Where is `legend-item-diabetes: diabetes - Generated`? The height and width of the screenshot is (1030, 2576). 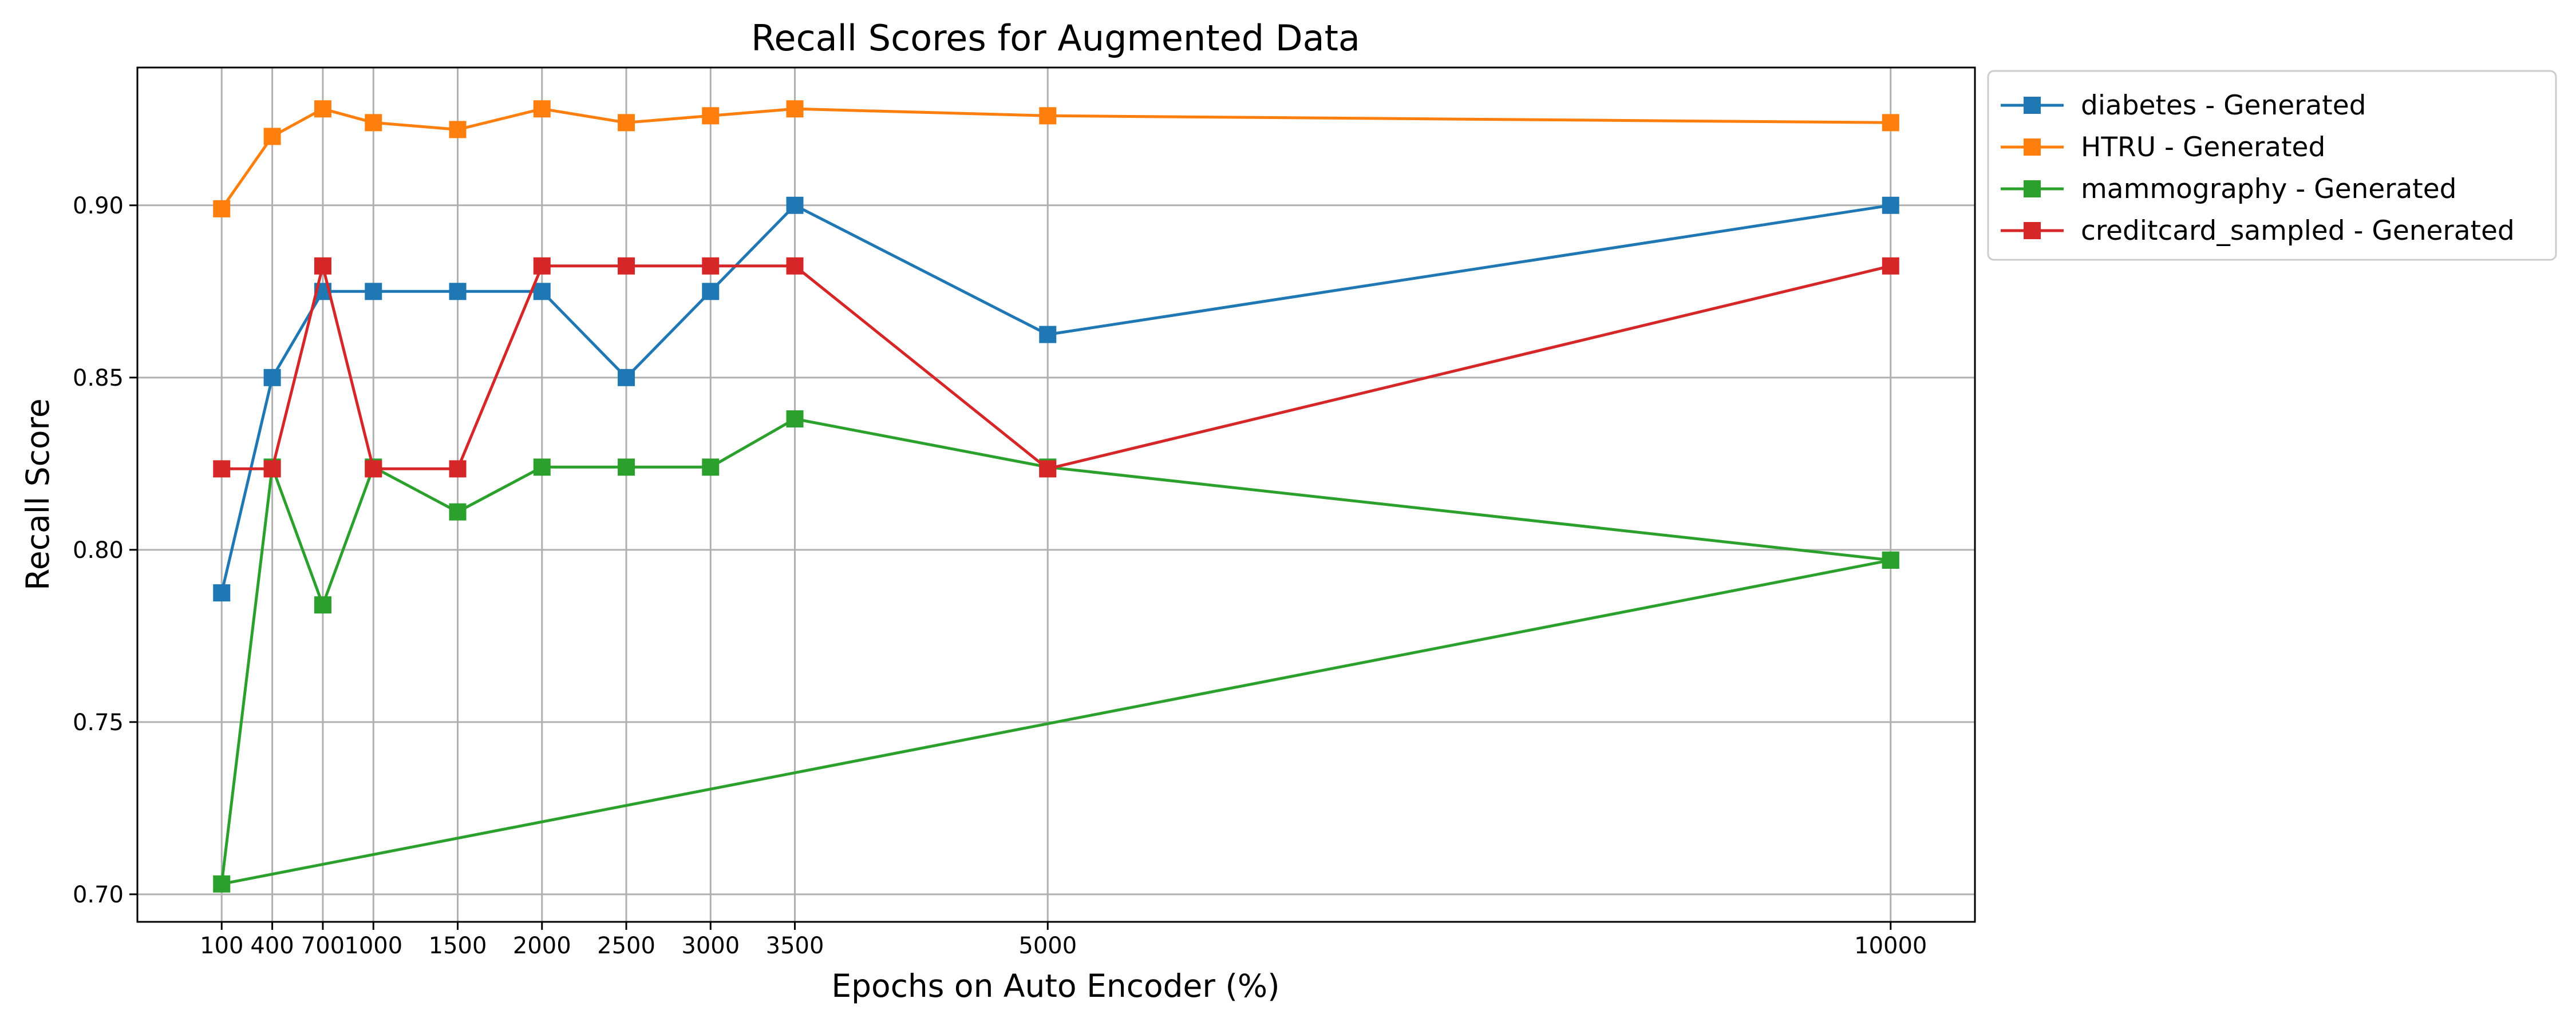
legend-item-diabetes: diabetes - Generated is located at coordinates (2183, 105).